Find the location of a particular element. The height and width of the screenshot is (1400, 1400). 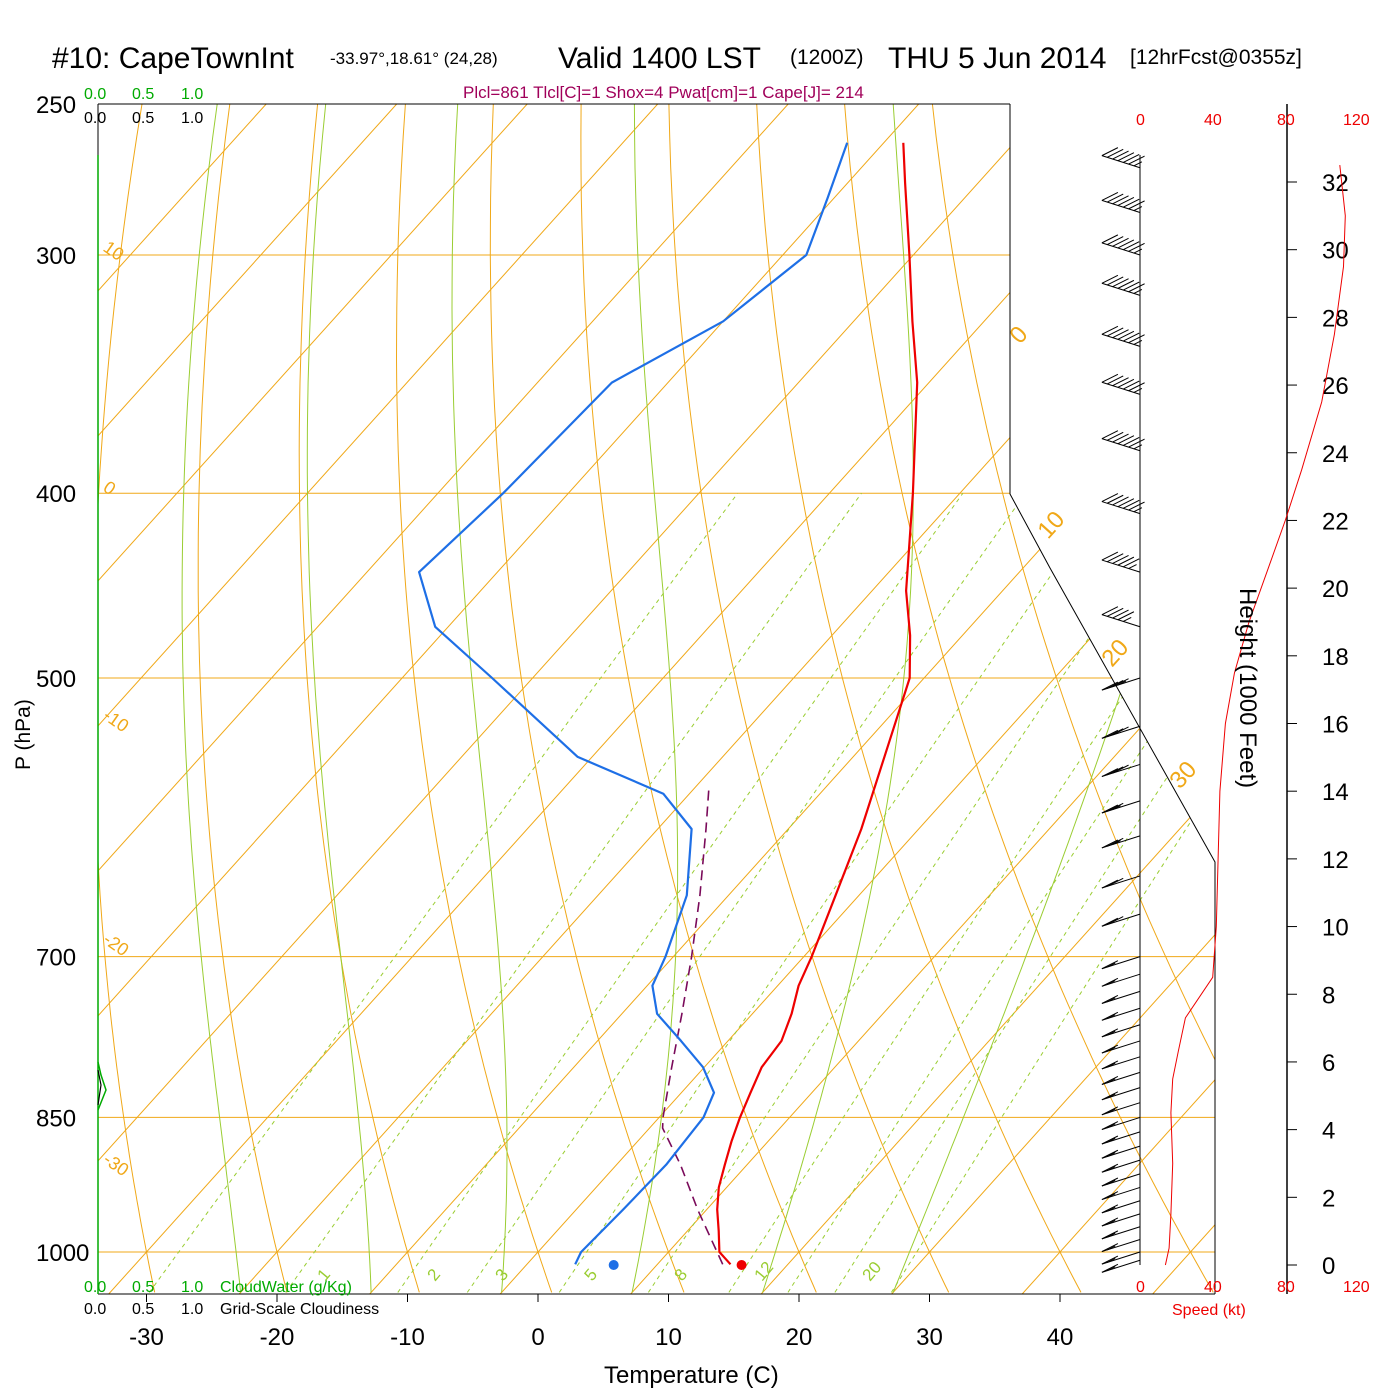

height-tick-24: 24 is located at coordinates (1335, 454).